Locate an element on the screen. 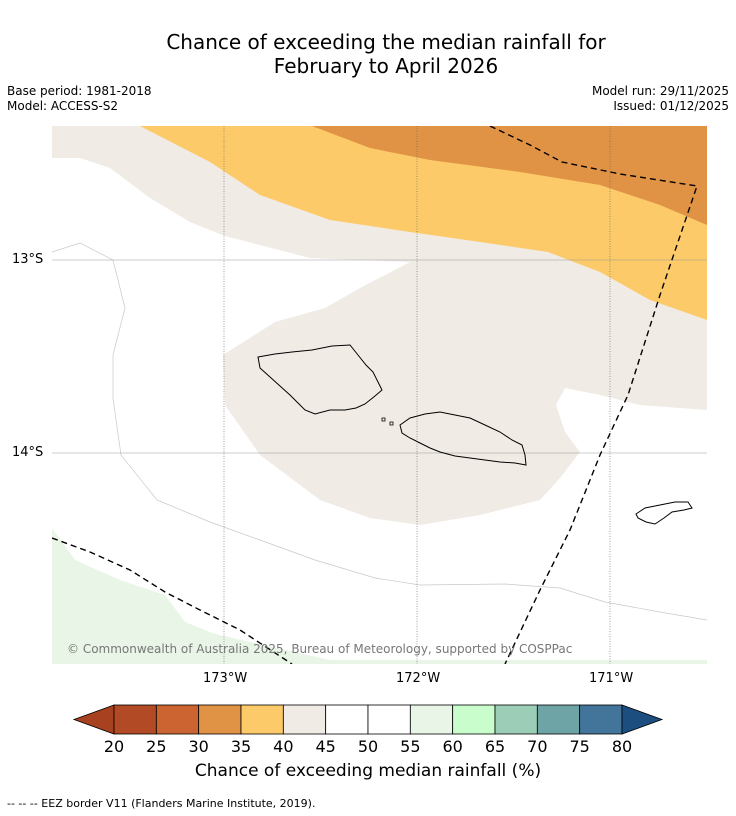 This screenshot has height=816, width=736. title-line-2: February to April 2026 is located at coordinates (386, 66).